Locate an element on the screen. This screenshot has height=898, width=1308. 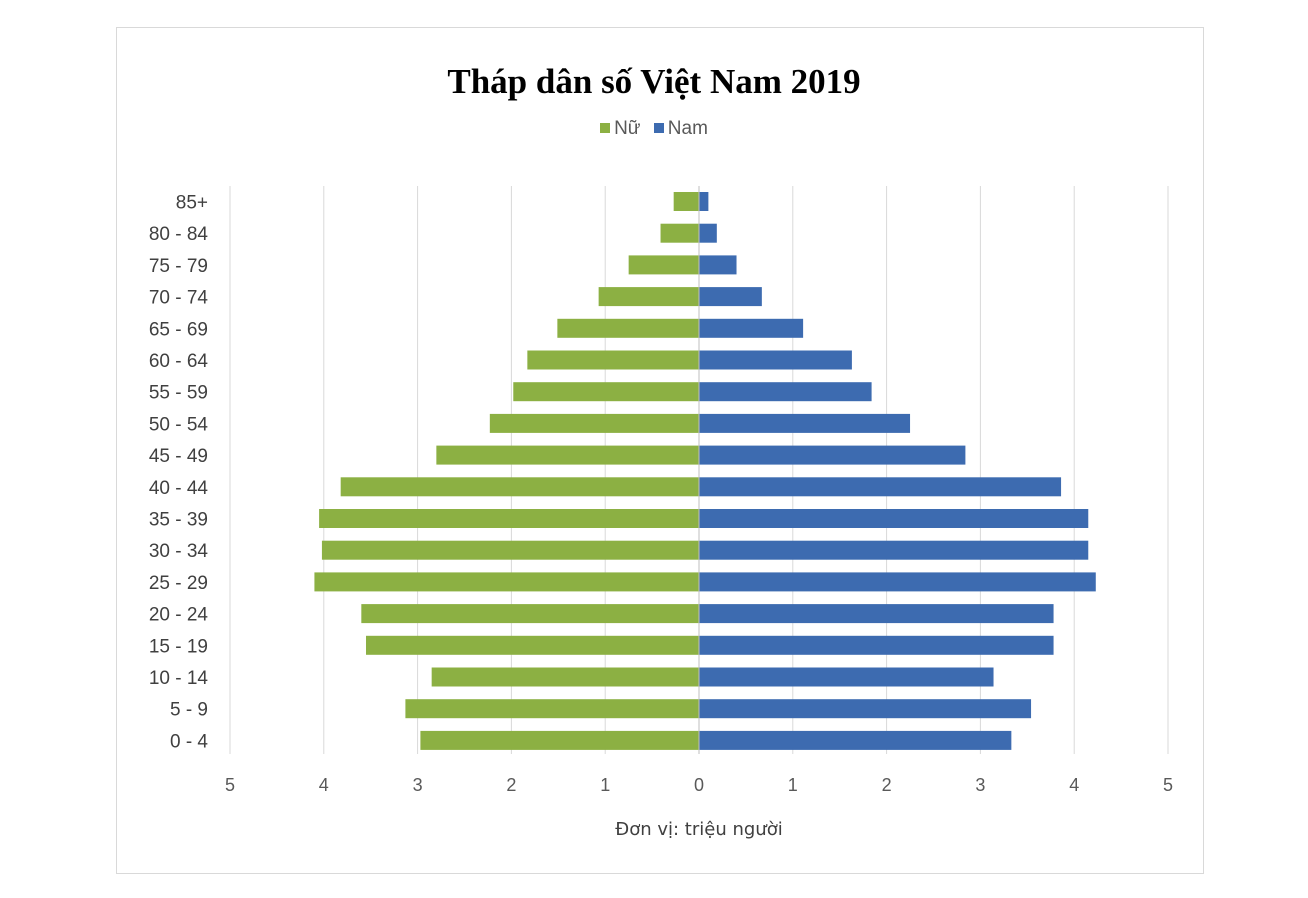
legend-item-male: Nam is located at coordinates (680, 129).